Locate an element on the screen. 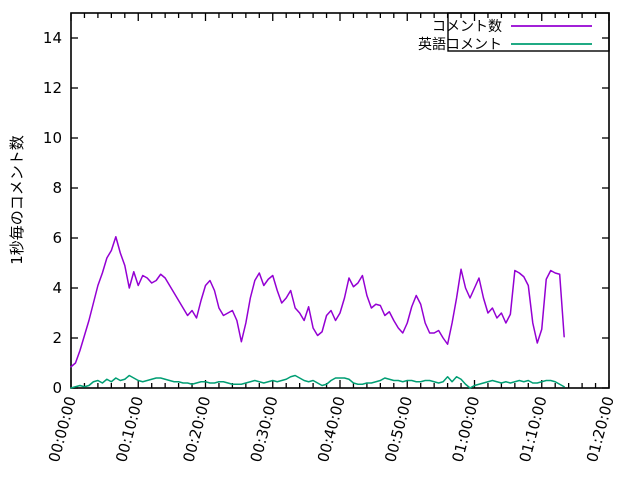 This screenshot has height=480, width=640. y-tick-label: 4 is located at coordinates (57, 288).